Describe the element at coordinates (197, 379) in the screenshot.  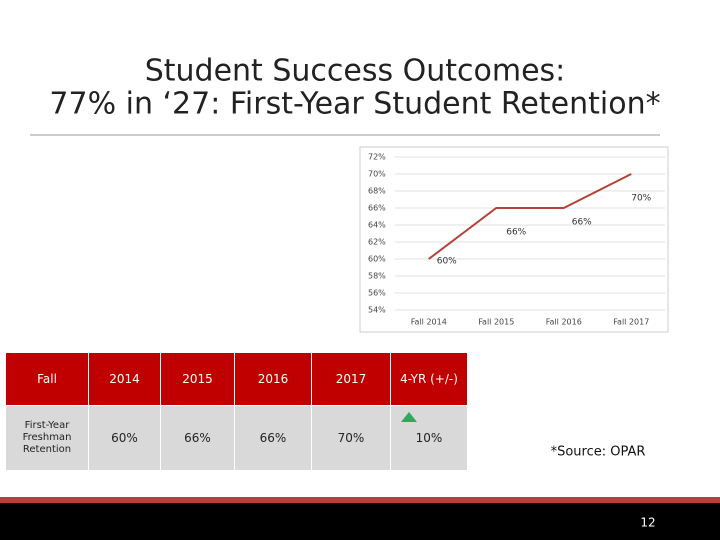
I see `header-cell: 2015` at that location.